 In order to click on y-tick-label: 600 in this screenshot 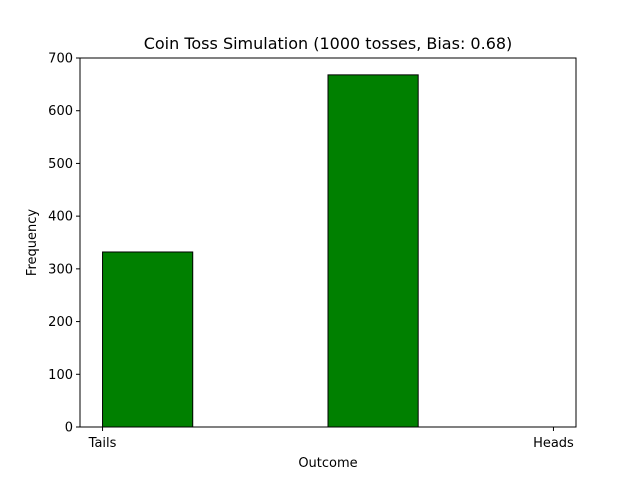, I will do `click(60, 111)`.